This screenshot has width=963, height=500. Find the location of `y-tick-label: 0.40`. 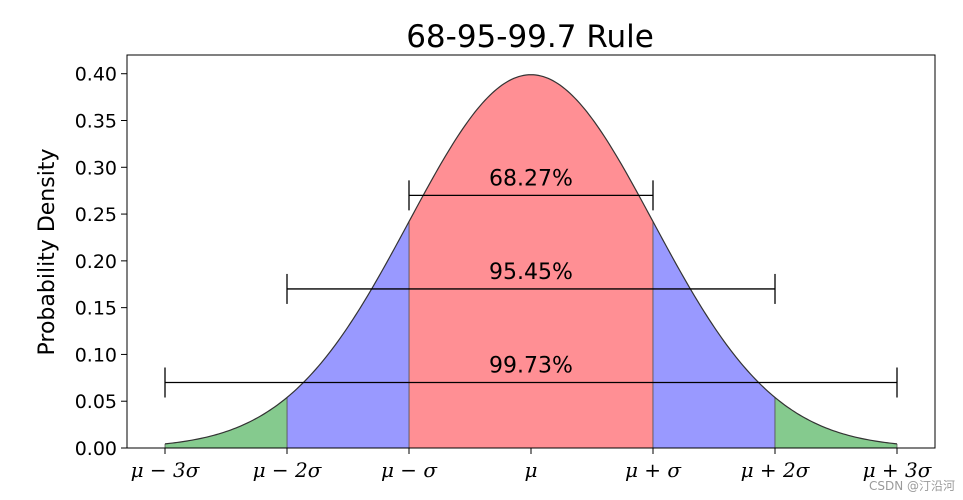

y-tick-label: 0.40 is located at coordinates (96, 75).